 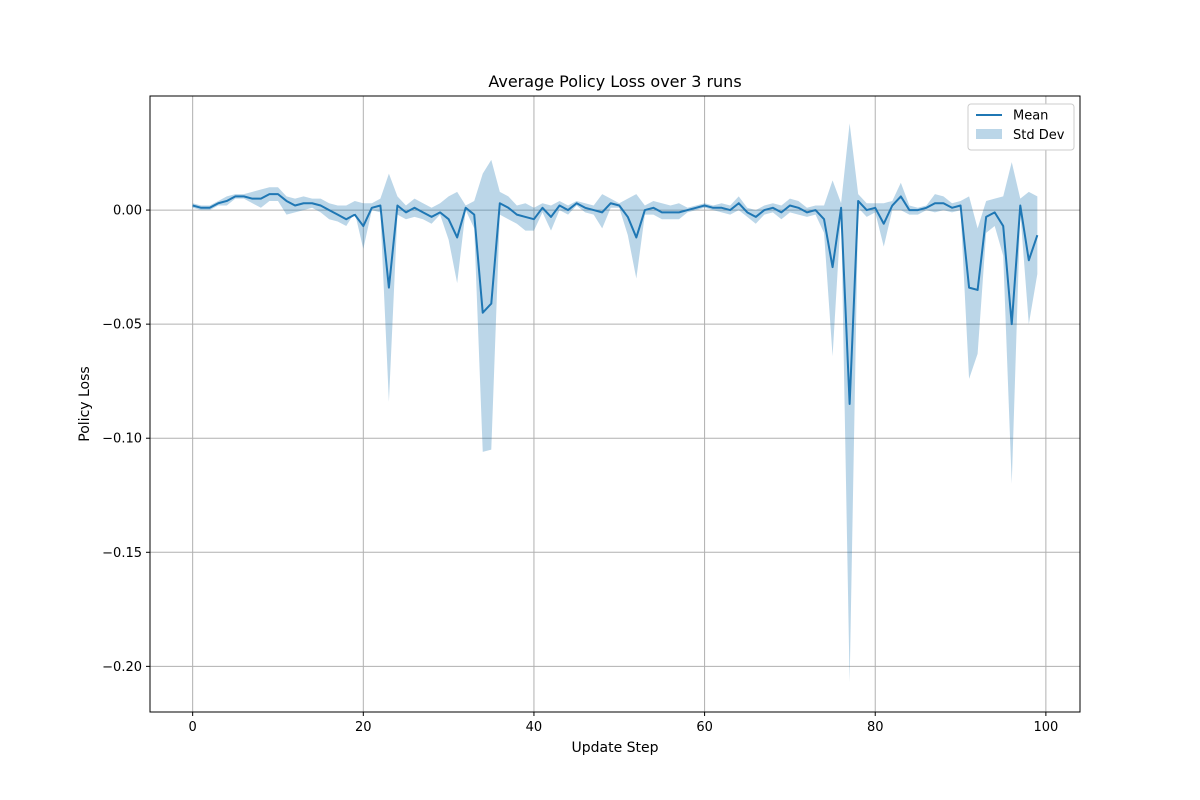 What do you see at coordinates (1021, 127) in the screenshot?
I see `legend: Mean Std Dev` at bounding box center [1021, 127].